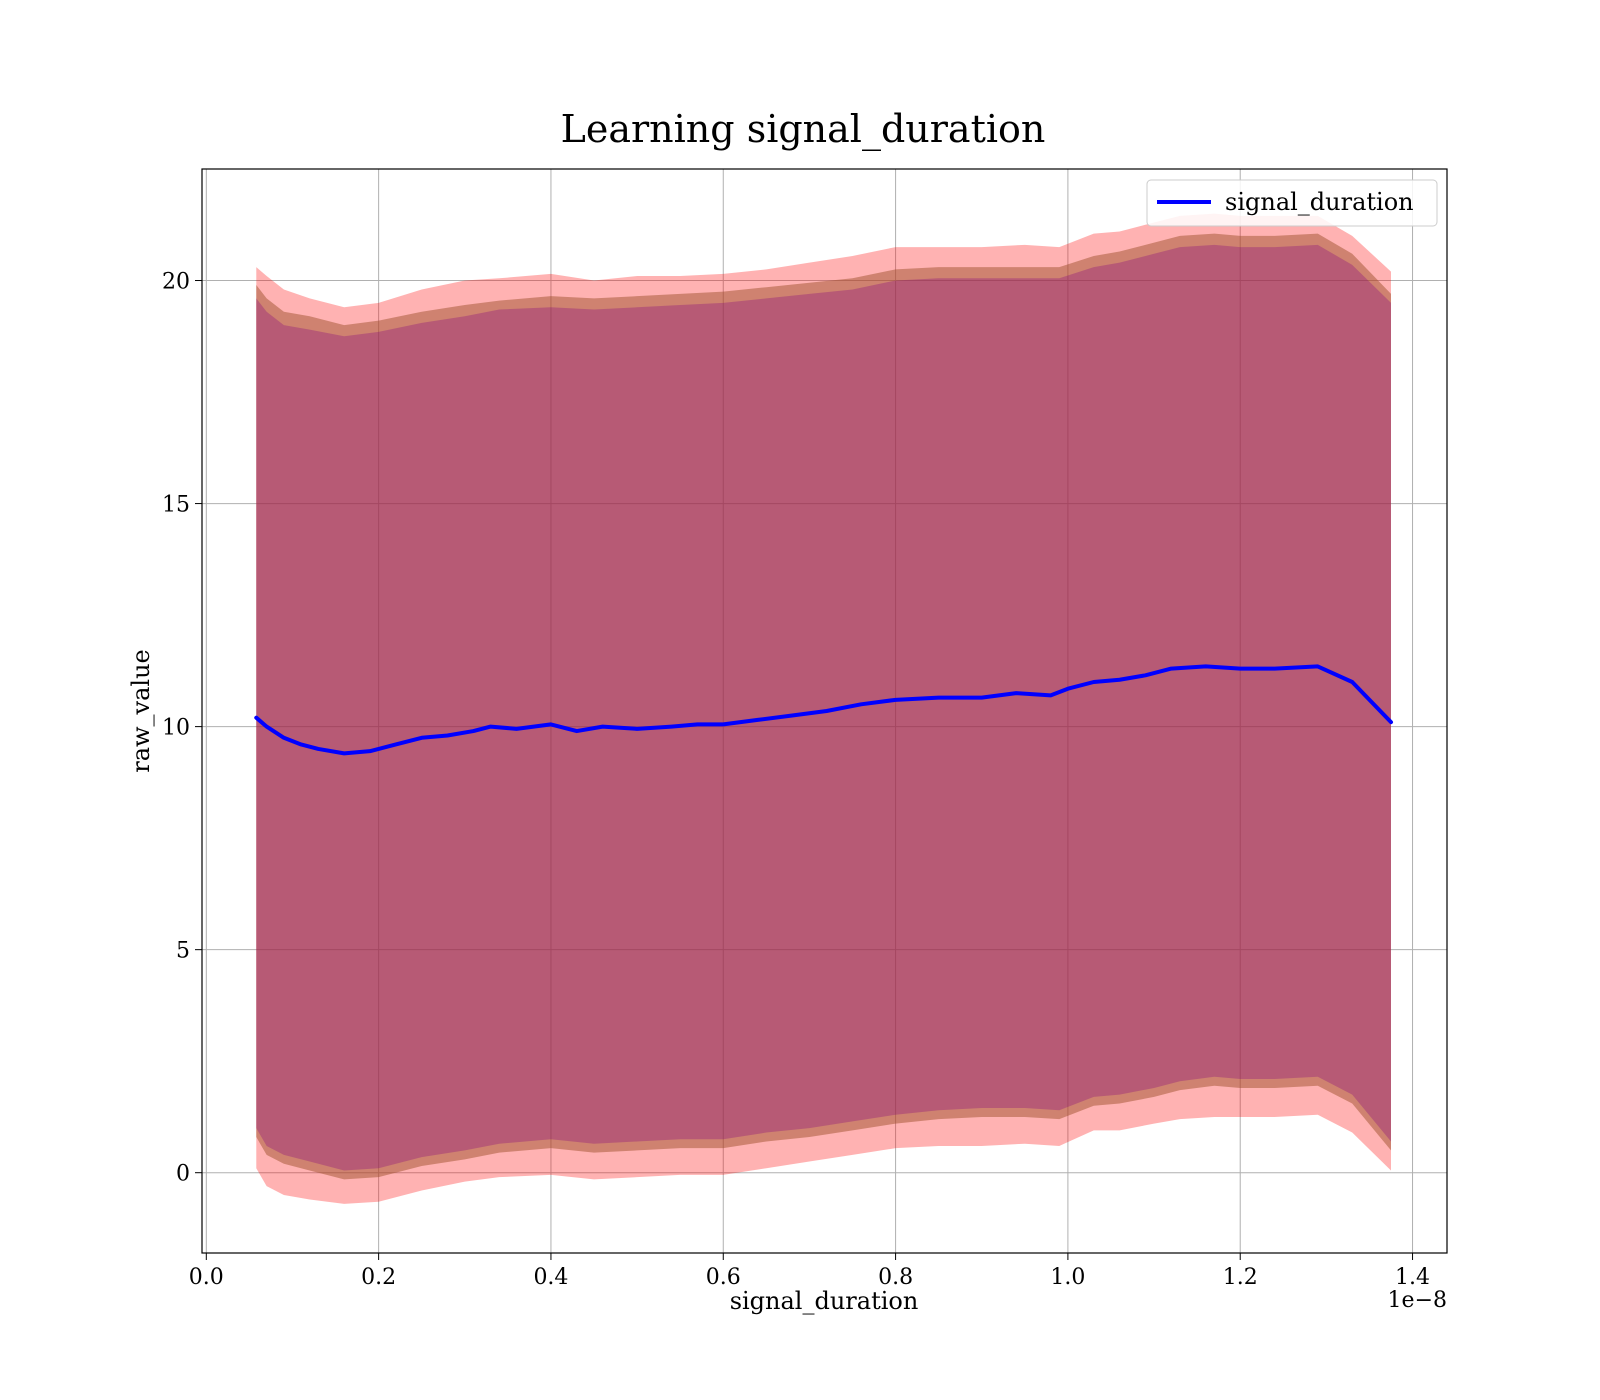 This screenshot has width=1600, height=1400. Describe the element at coordinates (206, 1277) in the screenshot. I see `x-tick-label: 0.0` at that location.